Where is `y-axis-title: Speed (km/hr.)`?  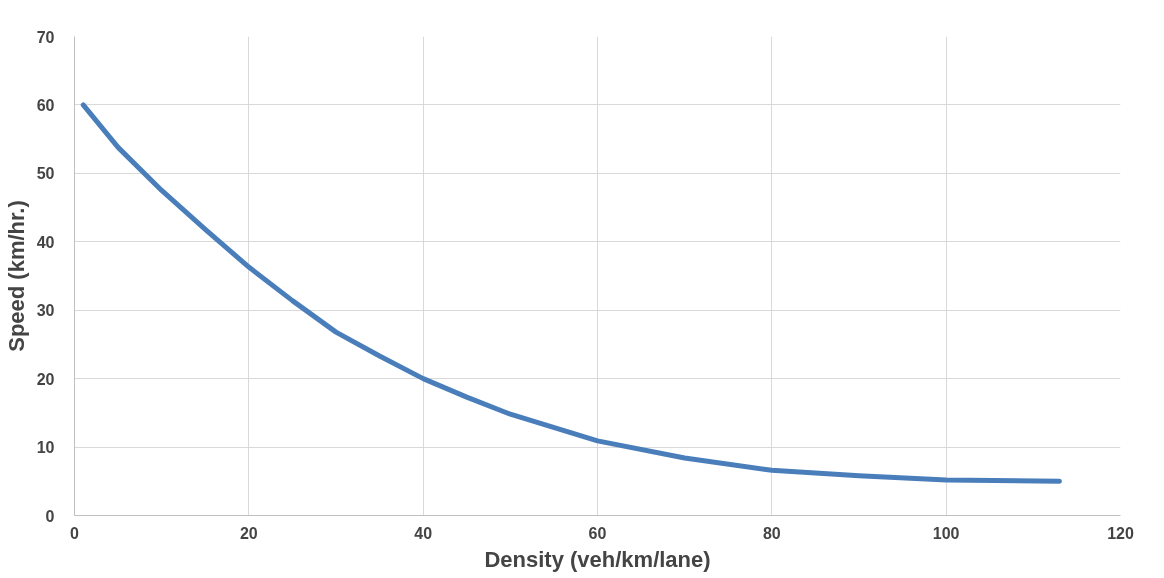 y-axis-title: Speed (km/hr.) is located at coordinates (16, 276).